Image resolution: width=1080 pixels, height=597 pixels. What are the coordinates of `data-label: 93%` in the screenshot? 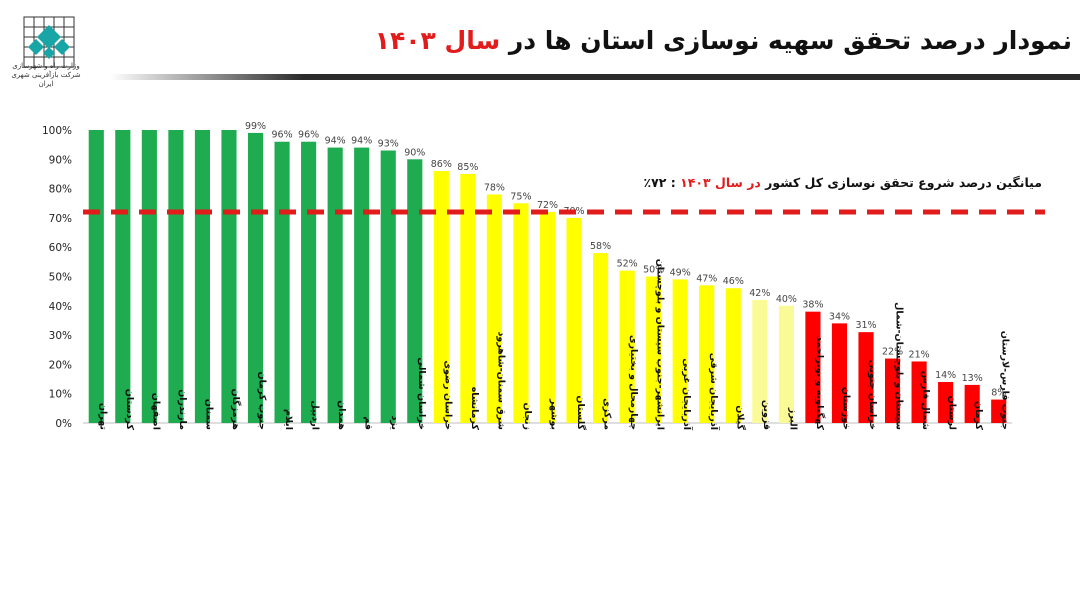 It's located at (388, 144).